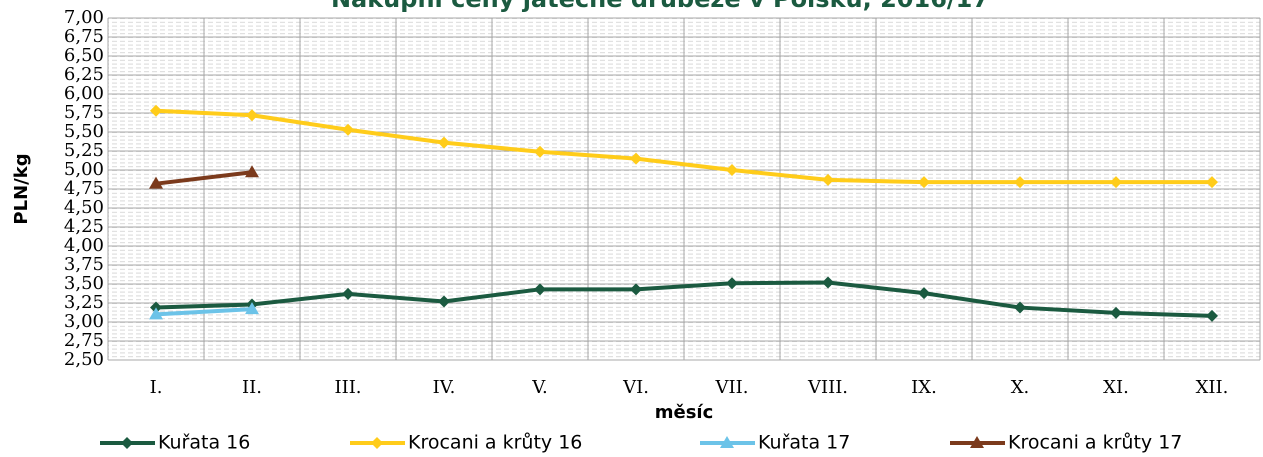 This screenshot has height=457, width=1263. I want to click on y-tick-label: 4,00, so click(84, 245).